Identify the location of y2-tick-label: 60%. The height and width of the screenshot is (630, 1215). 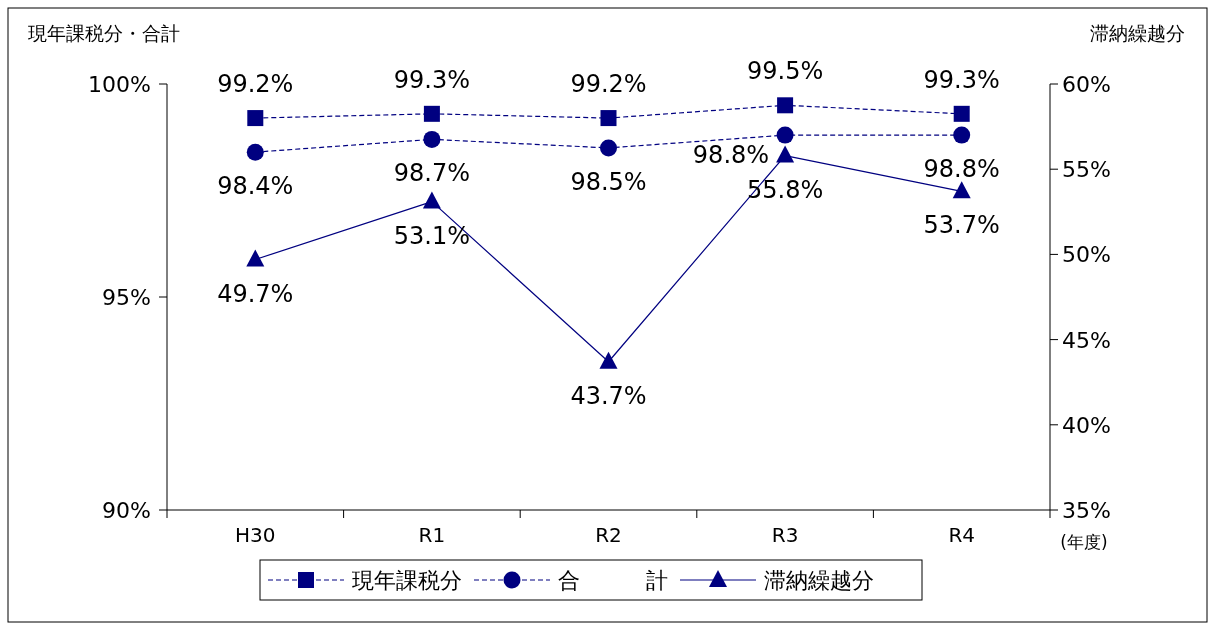
(1086, 84).